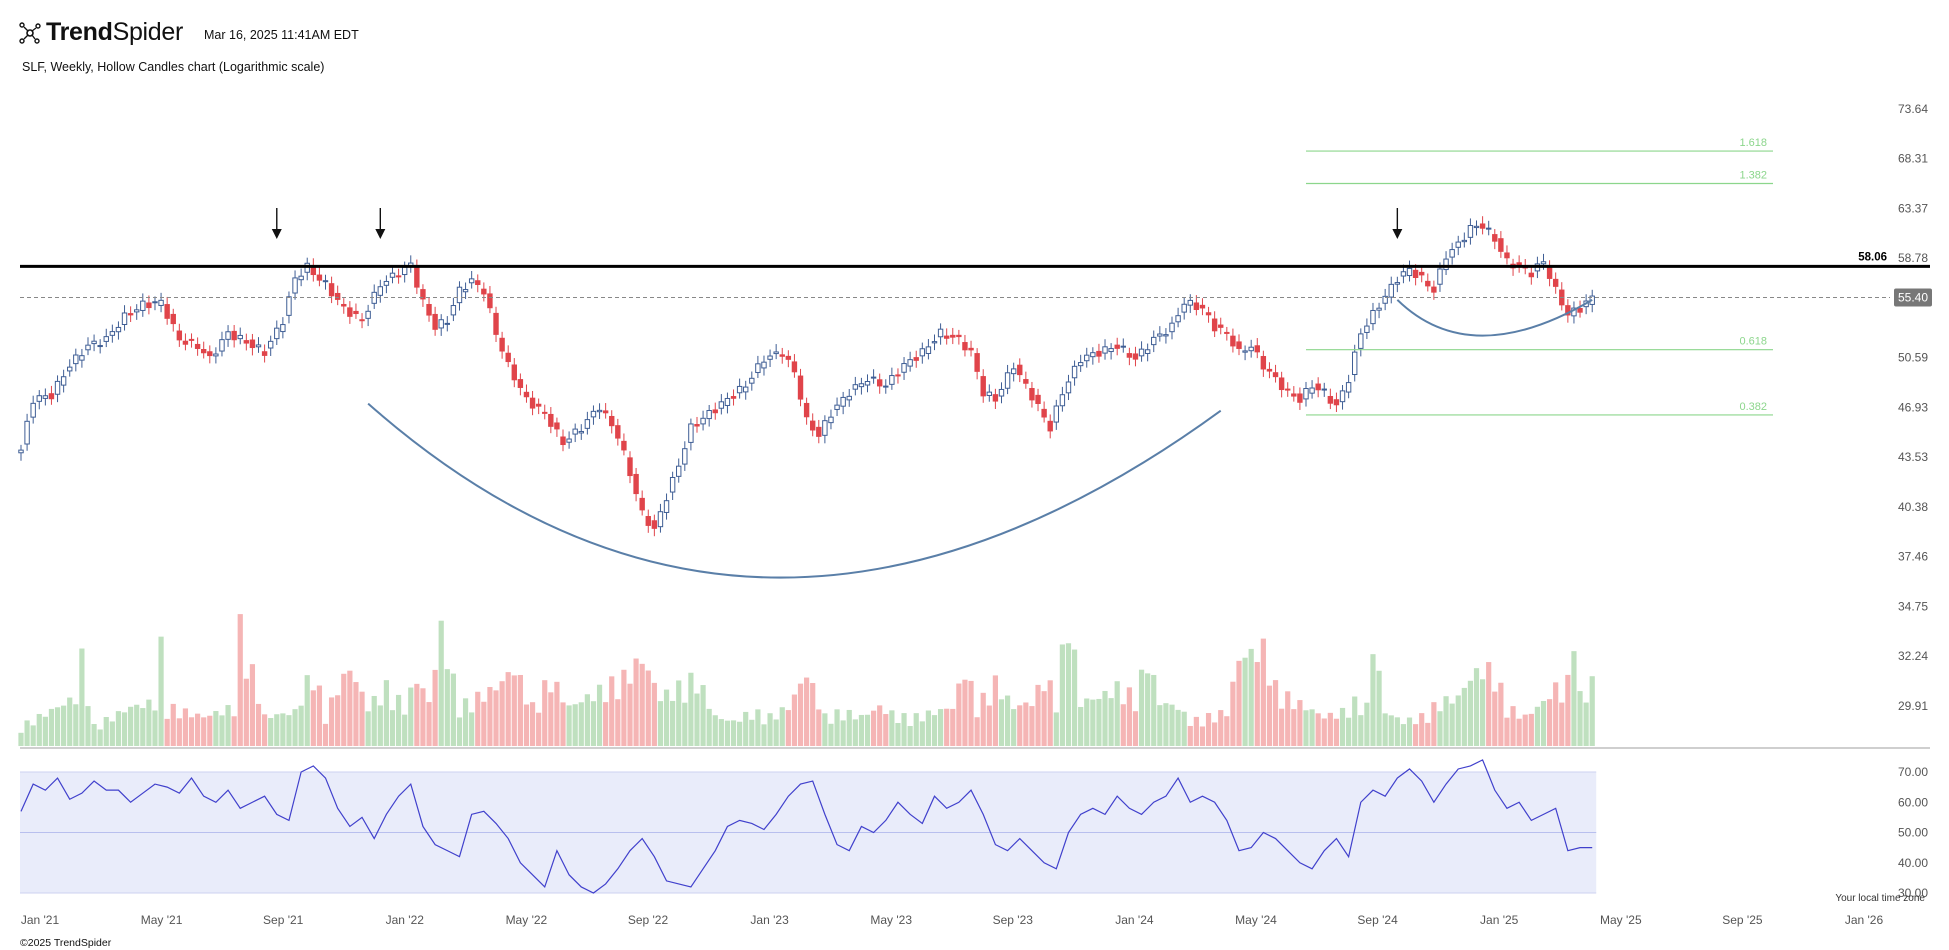 The height and width of the screenshot is (950, 1949). Describe the element at coordinates (1864, 920) in the screenshot. I see `time-tick-label: Jan '26` at that location.